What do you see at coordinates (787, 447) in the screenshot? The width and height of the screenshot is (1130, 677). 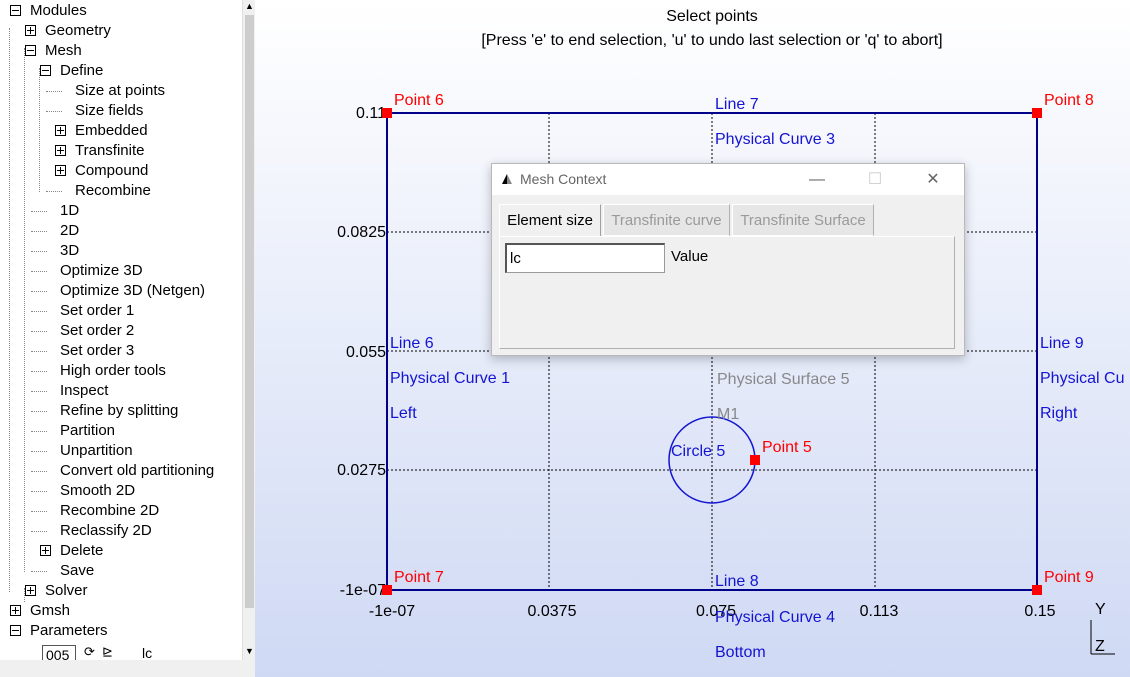 I see `point-5-label: Point 5` at bounding box center [787, 447].